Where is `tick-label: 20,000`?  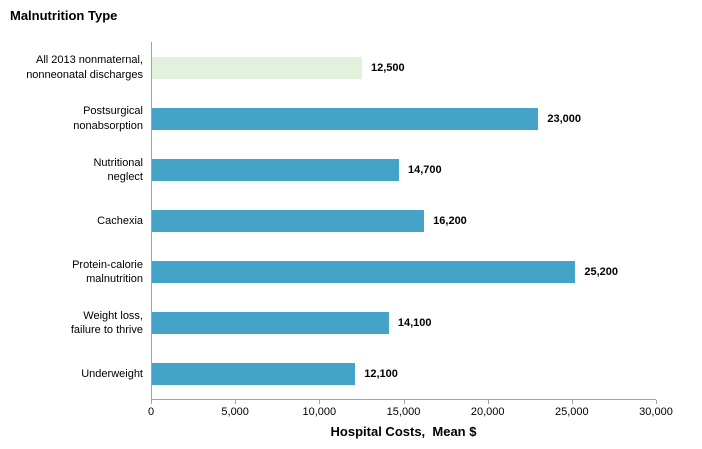
tick-label: 20,000 is located at coordinates (487, 412).